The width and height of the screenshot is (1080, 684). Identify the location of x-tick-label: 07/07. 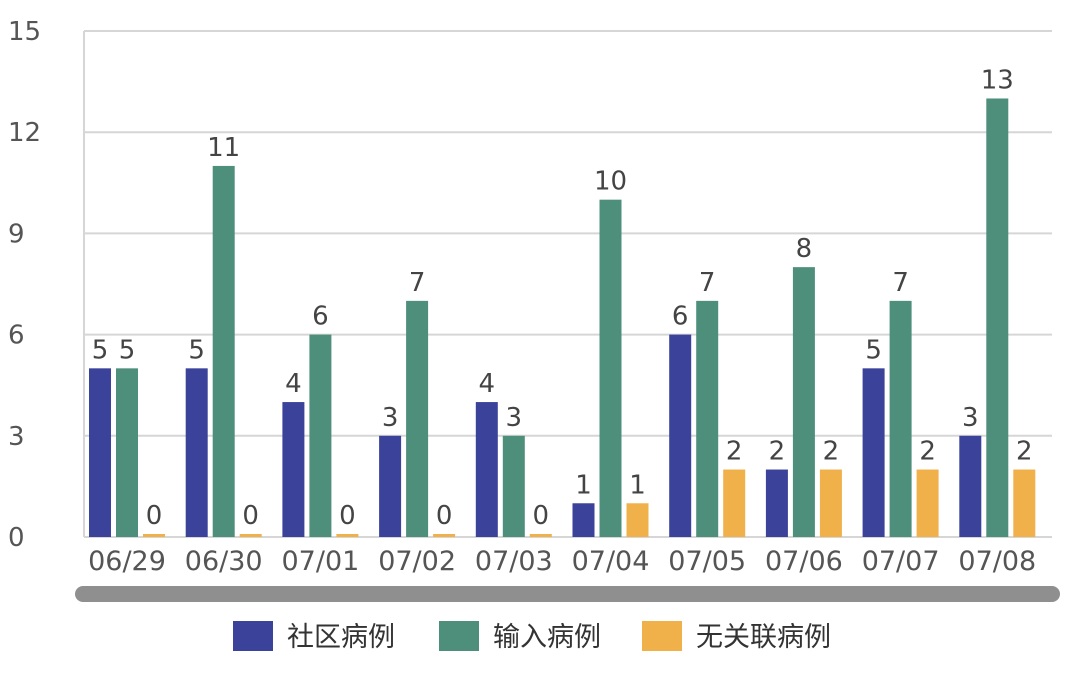
(901, 561).